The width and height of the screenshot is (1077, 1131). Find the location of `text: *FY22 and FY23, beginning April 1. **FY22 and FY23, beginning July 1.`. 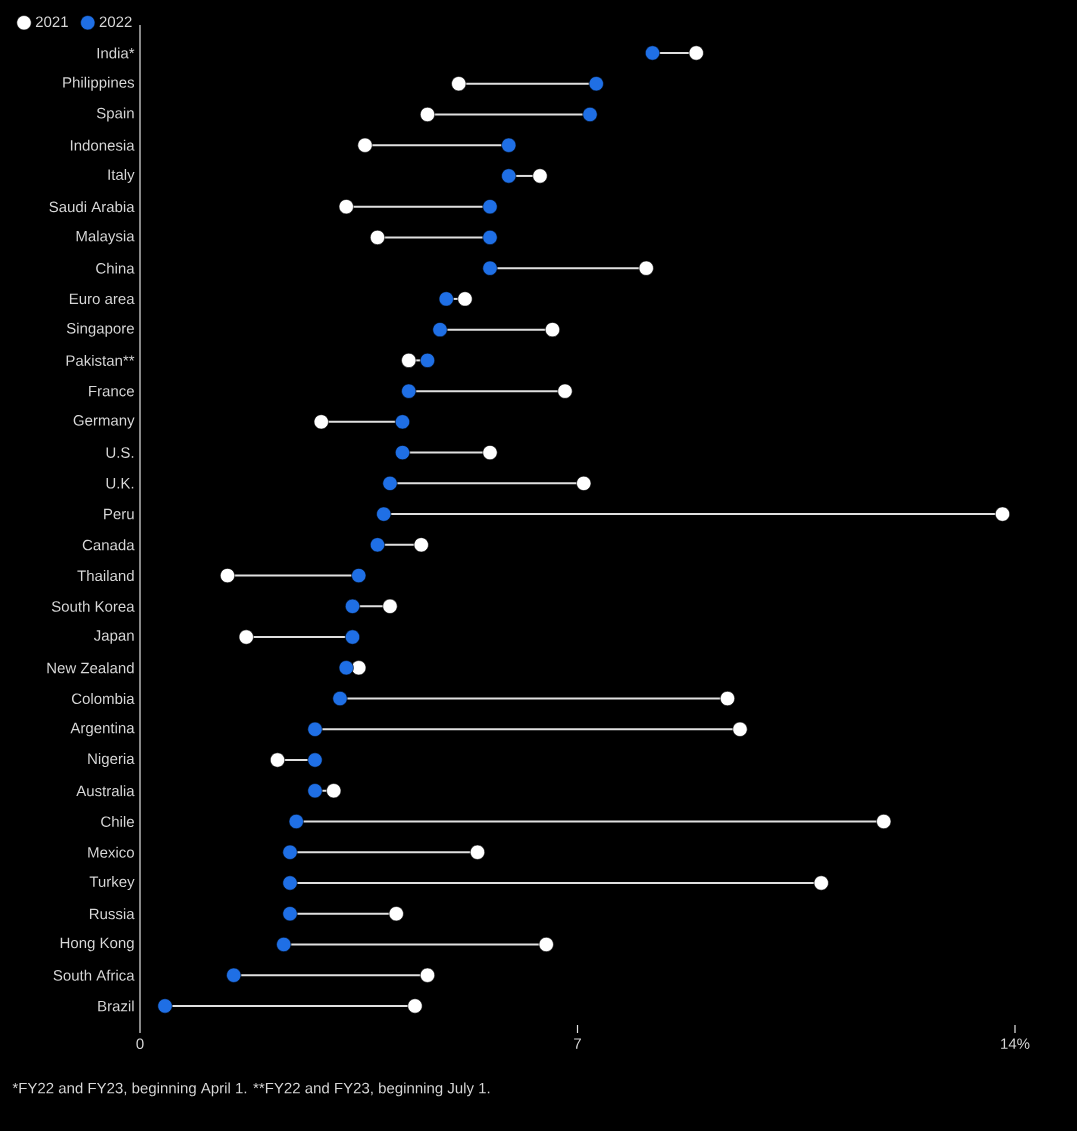

text: *FY22 and FY23, beginning April 1. **FY22 and FY23, beginning July 1. is located at coordinates (251, 1089).